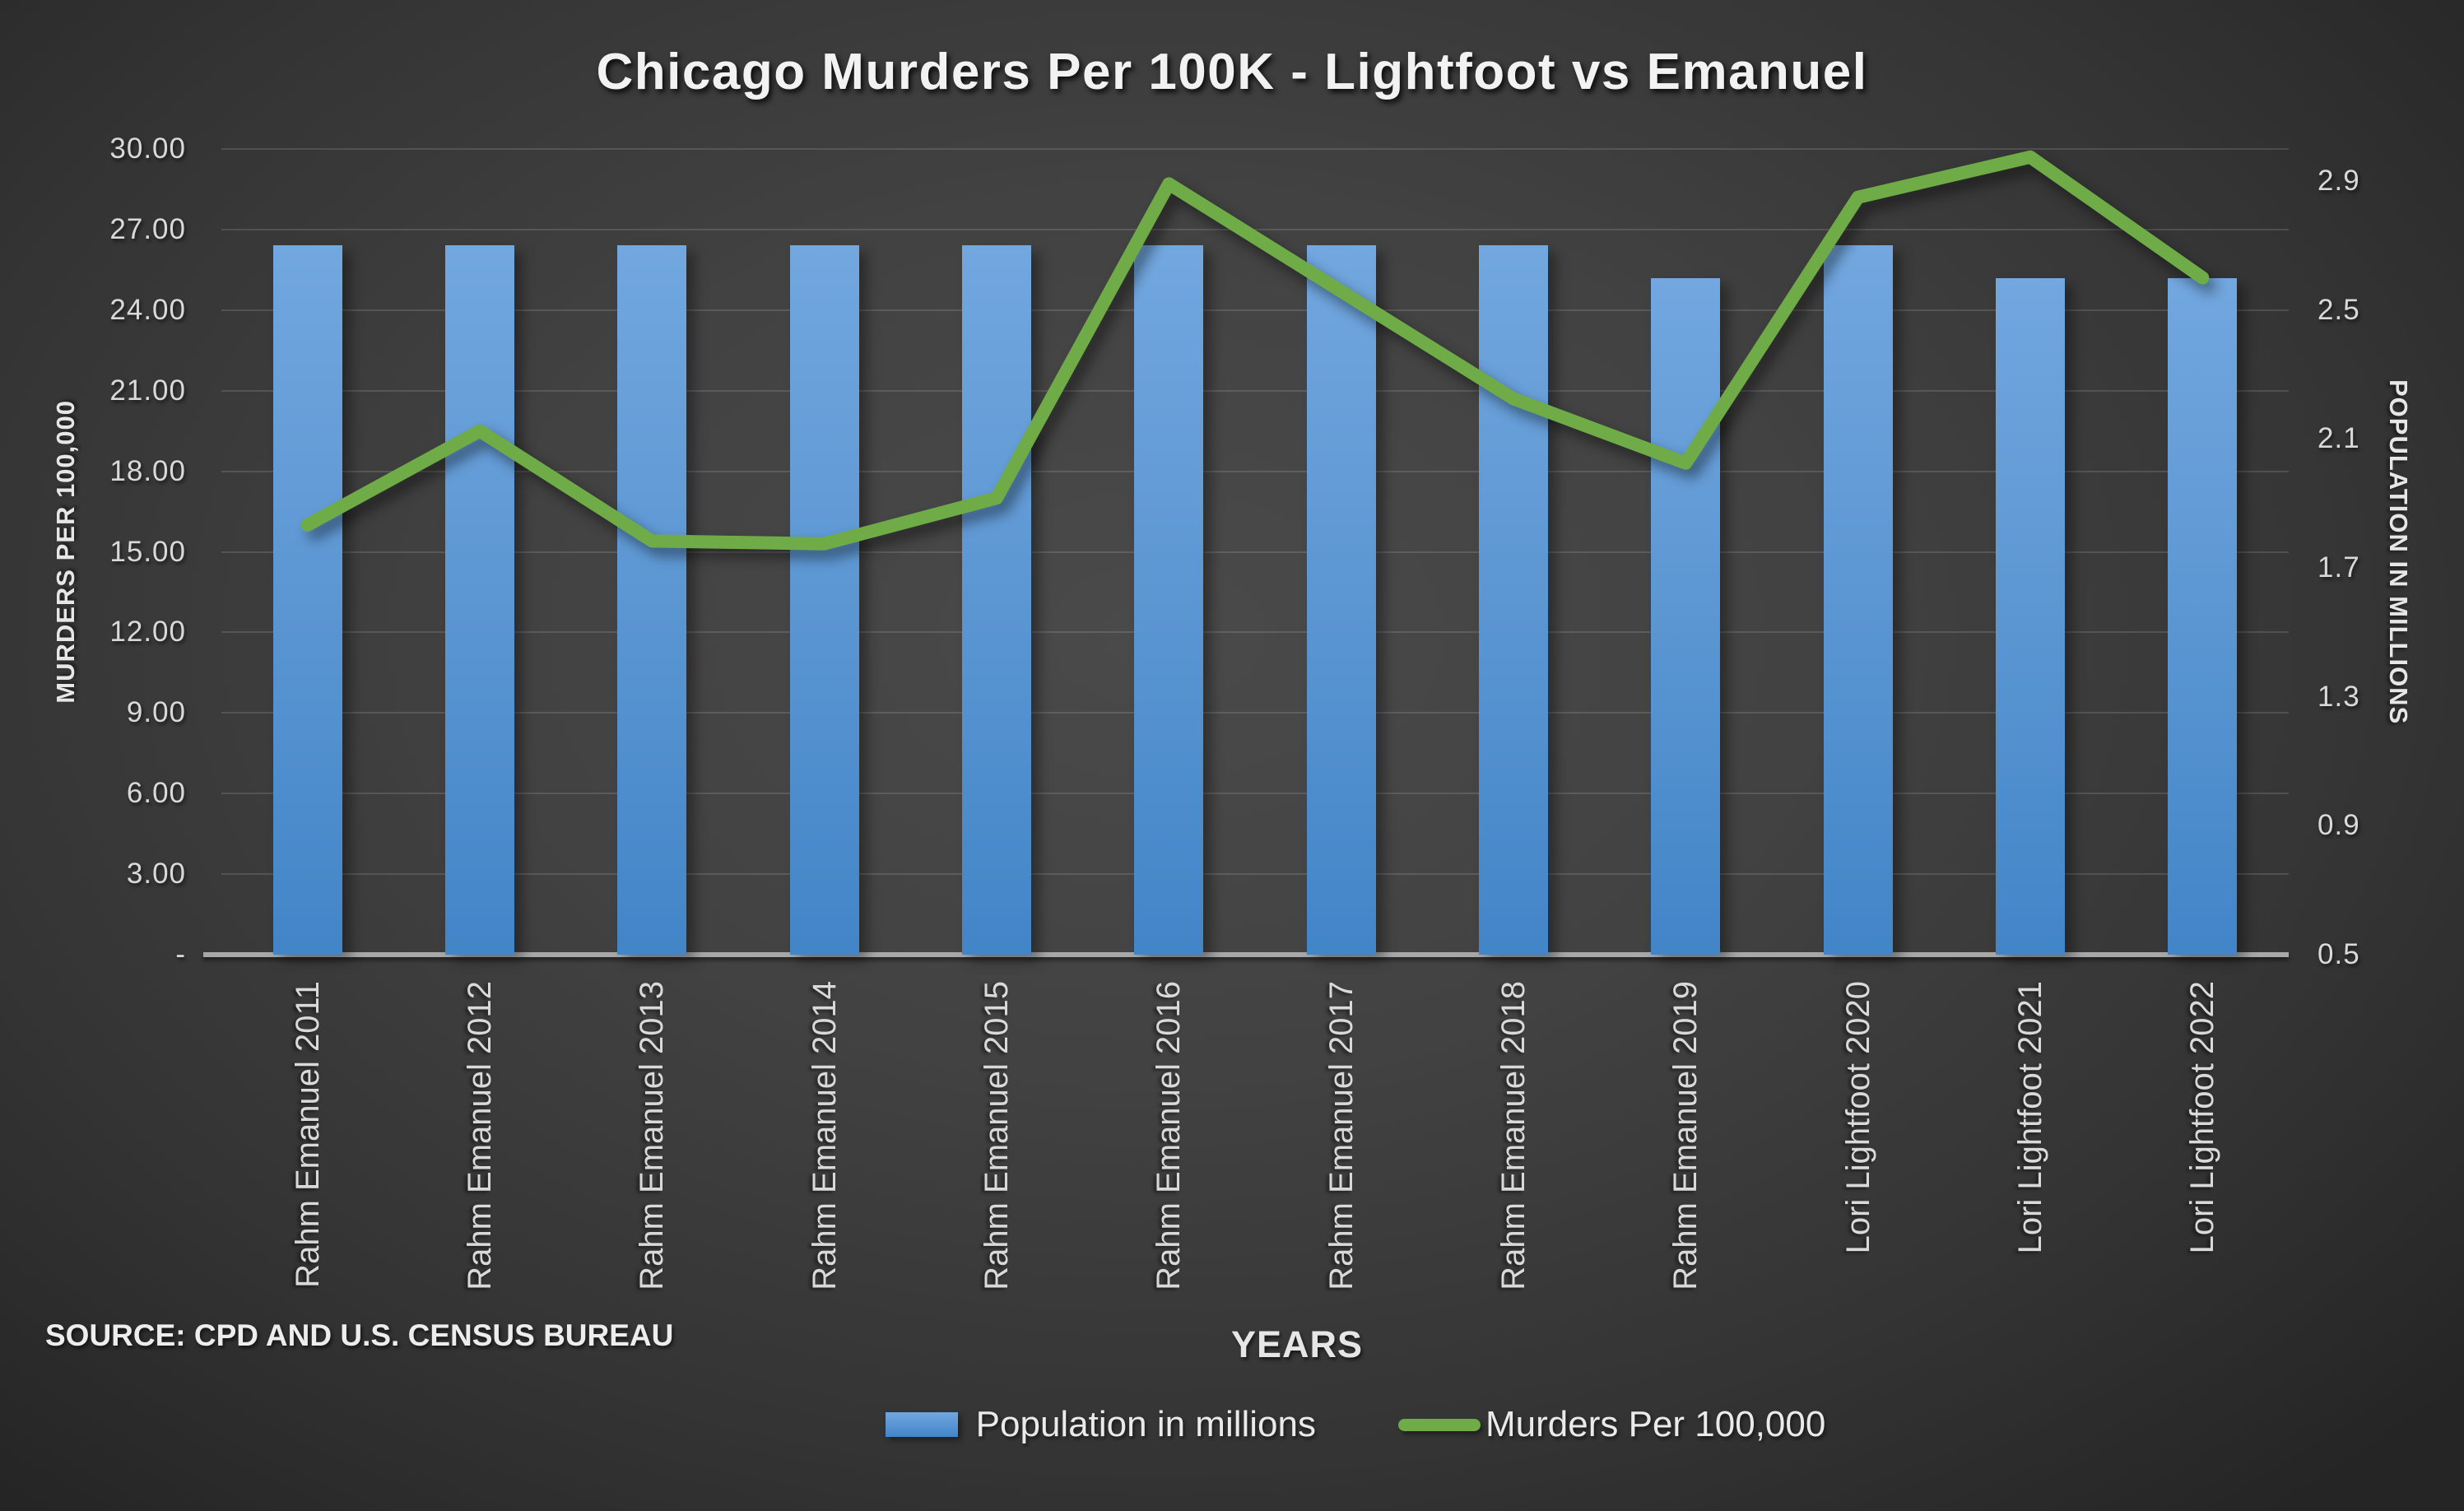  I want to click on line-series-swatch-icon, so click(1439, 1424).